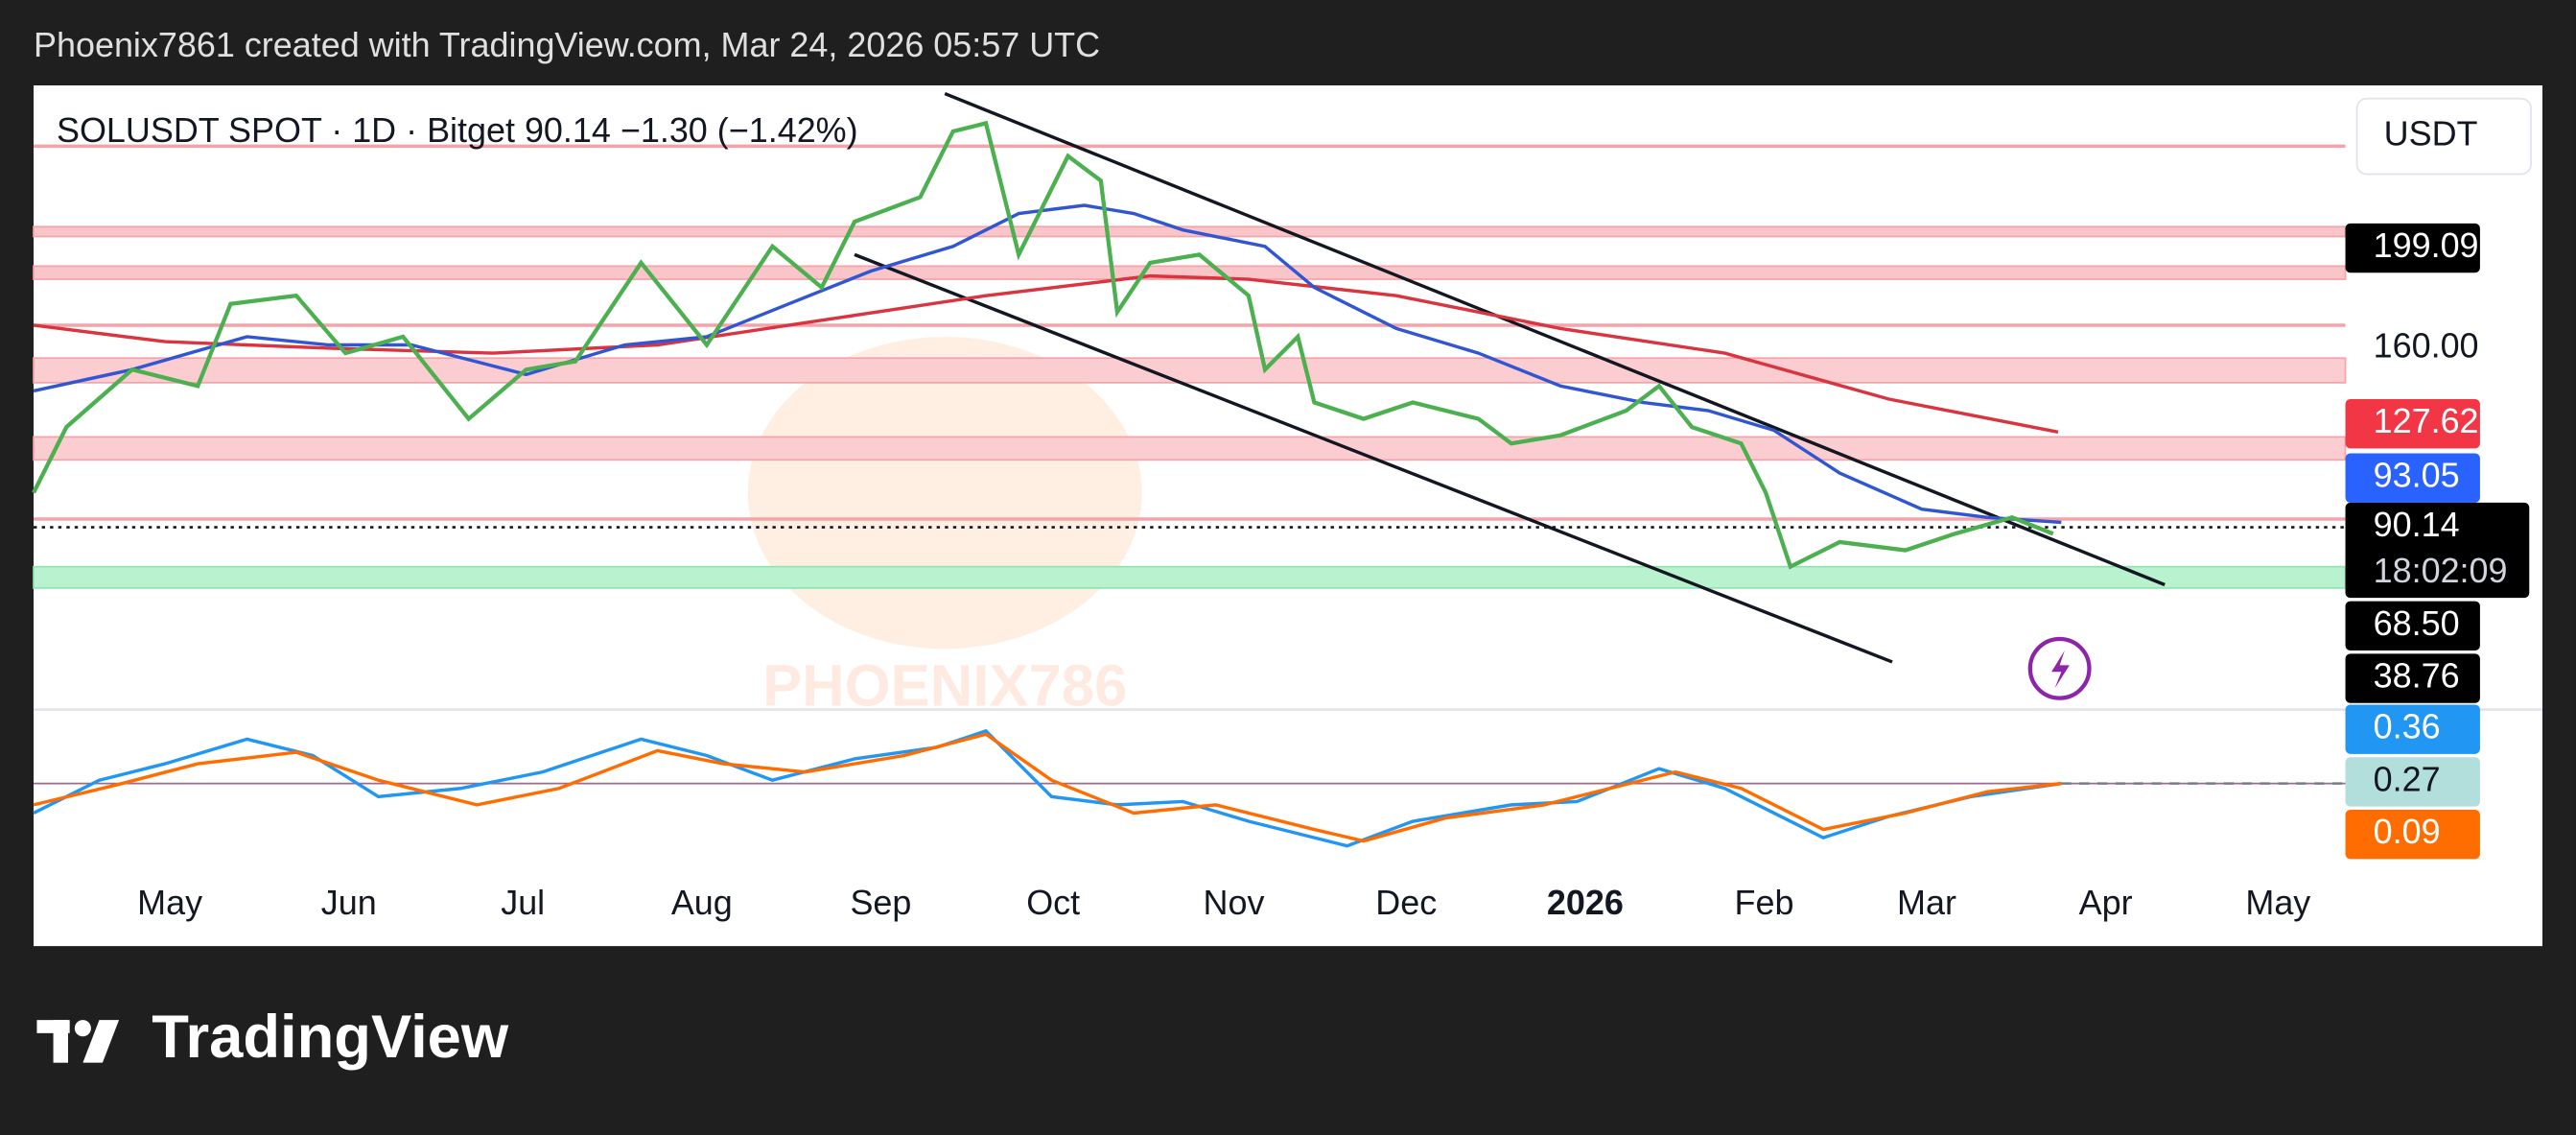 Image resolution: width=2576 pixels, height=1135 pixels. I want to click on price-label: 0.36, so click(2407, 726).